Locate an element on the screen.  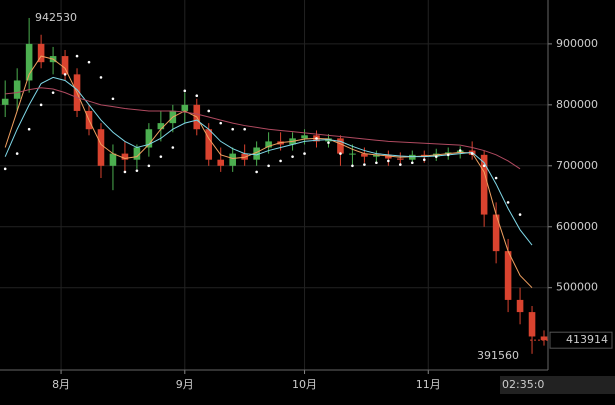
y-tick-label: 800000 is located at coordinates (577, 104).